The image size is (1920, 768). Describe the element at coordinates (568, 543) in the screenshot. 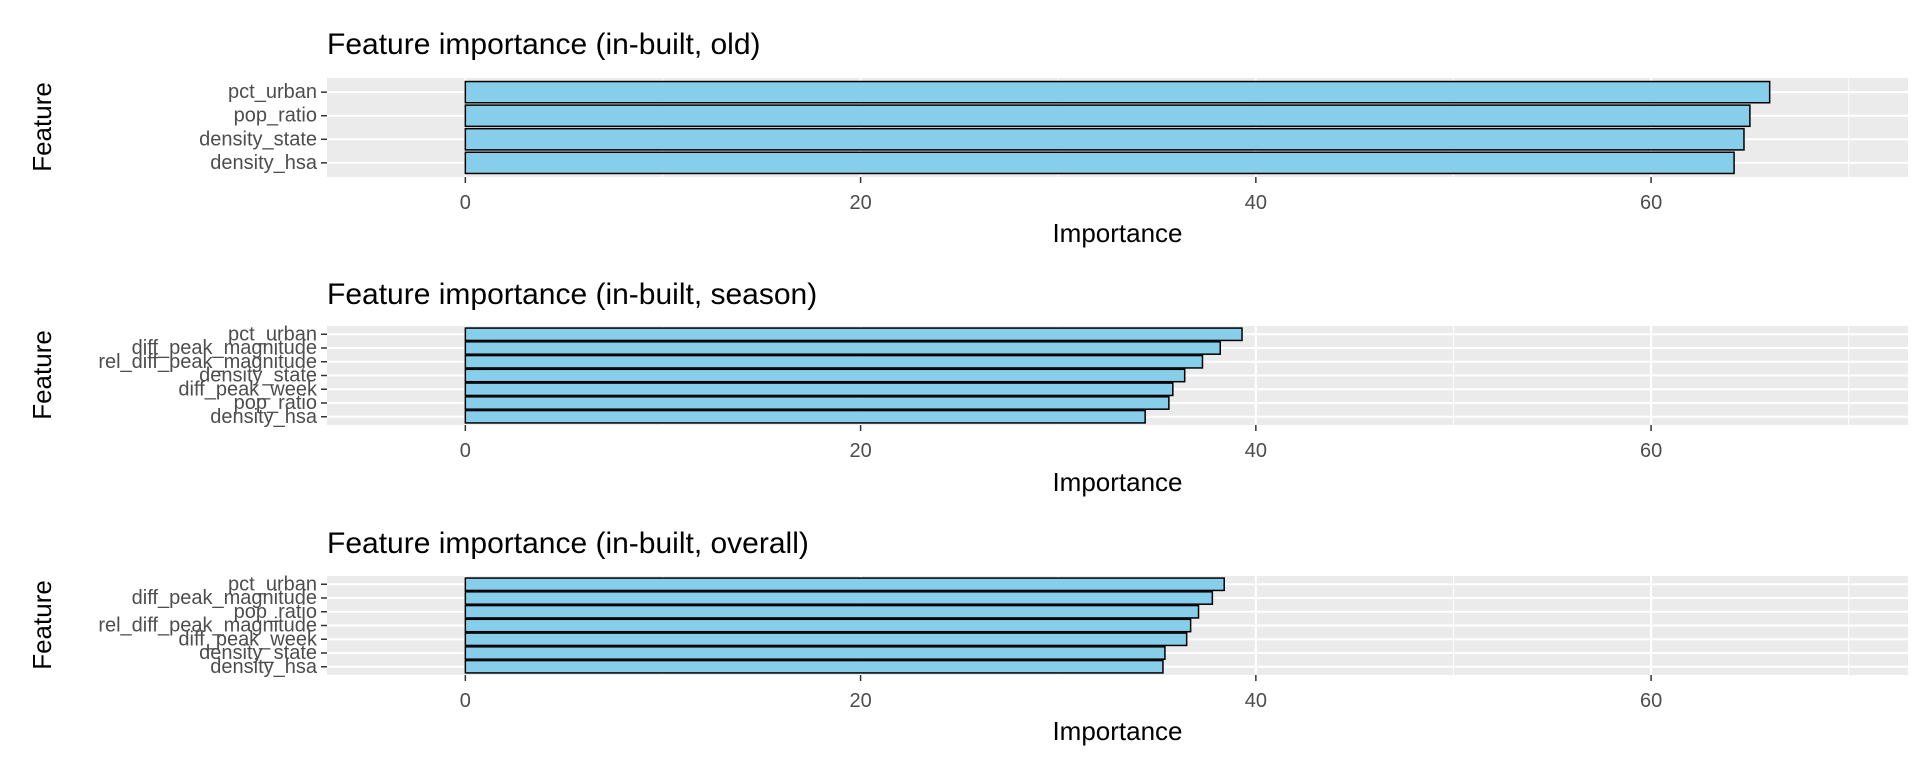

I see `chart-title: Feature importance (in-built, overall)` at that location.